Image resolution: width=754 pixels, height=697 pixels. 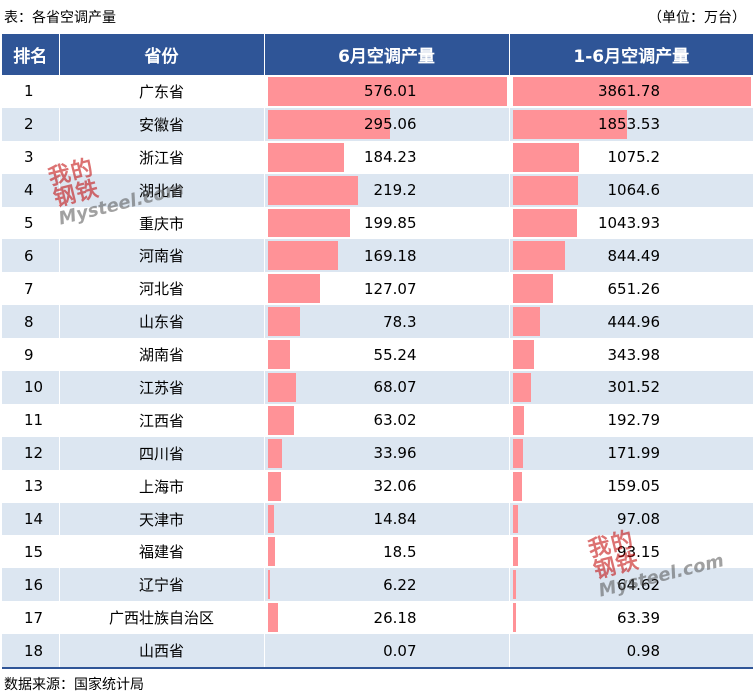 I want to click on table-caption: 表：各省空调产量, so click(x=60, y=18).